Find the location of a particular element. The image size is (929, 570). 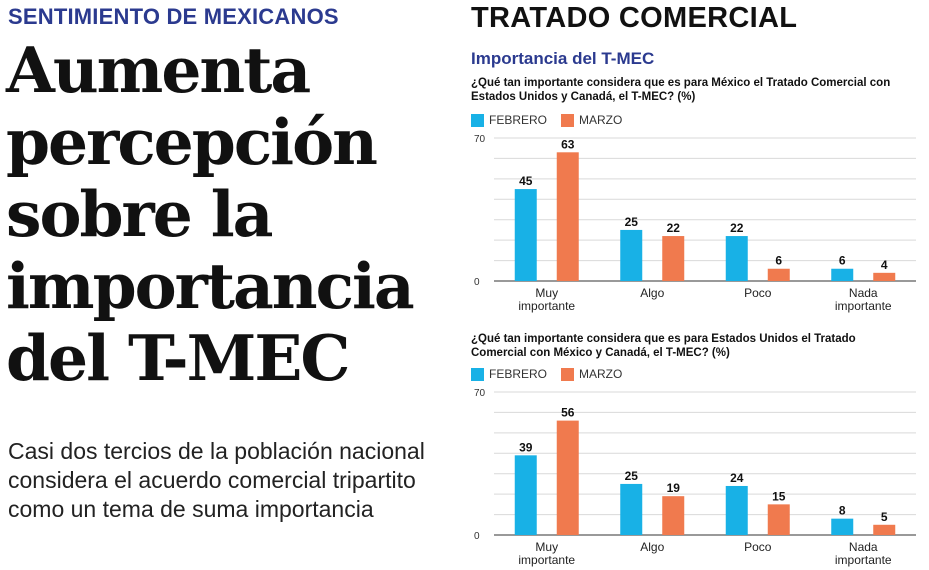

headline-line: percepción is located at coordinates (192, 142).